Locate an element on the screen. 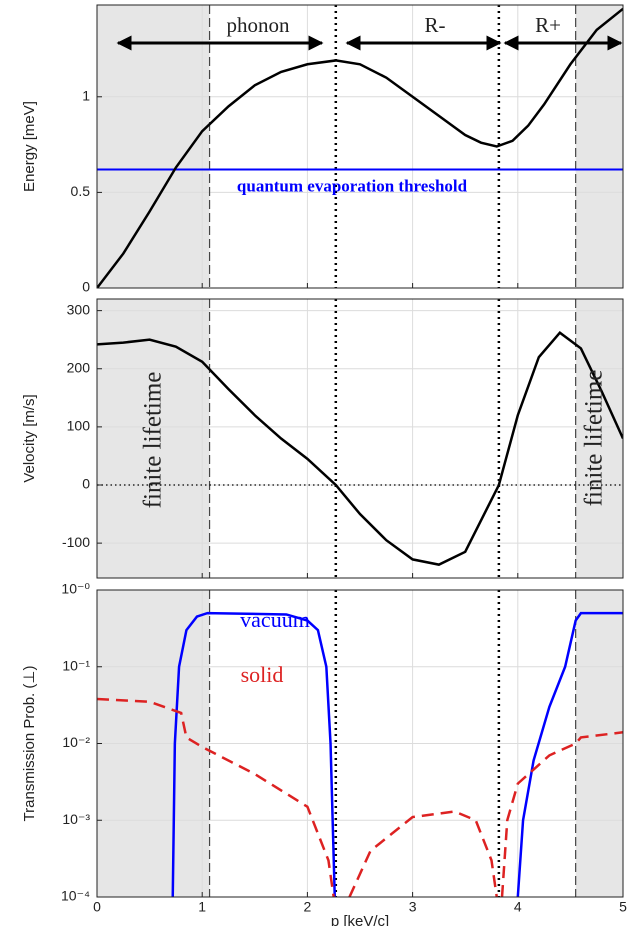 The image size is (636, 926). x-tick-label: 5 is located at coordinates (623, 907).